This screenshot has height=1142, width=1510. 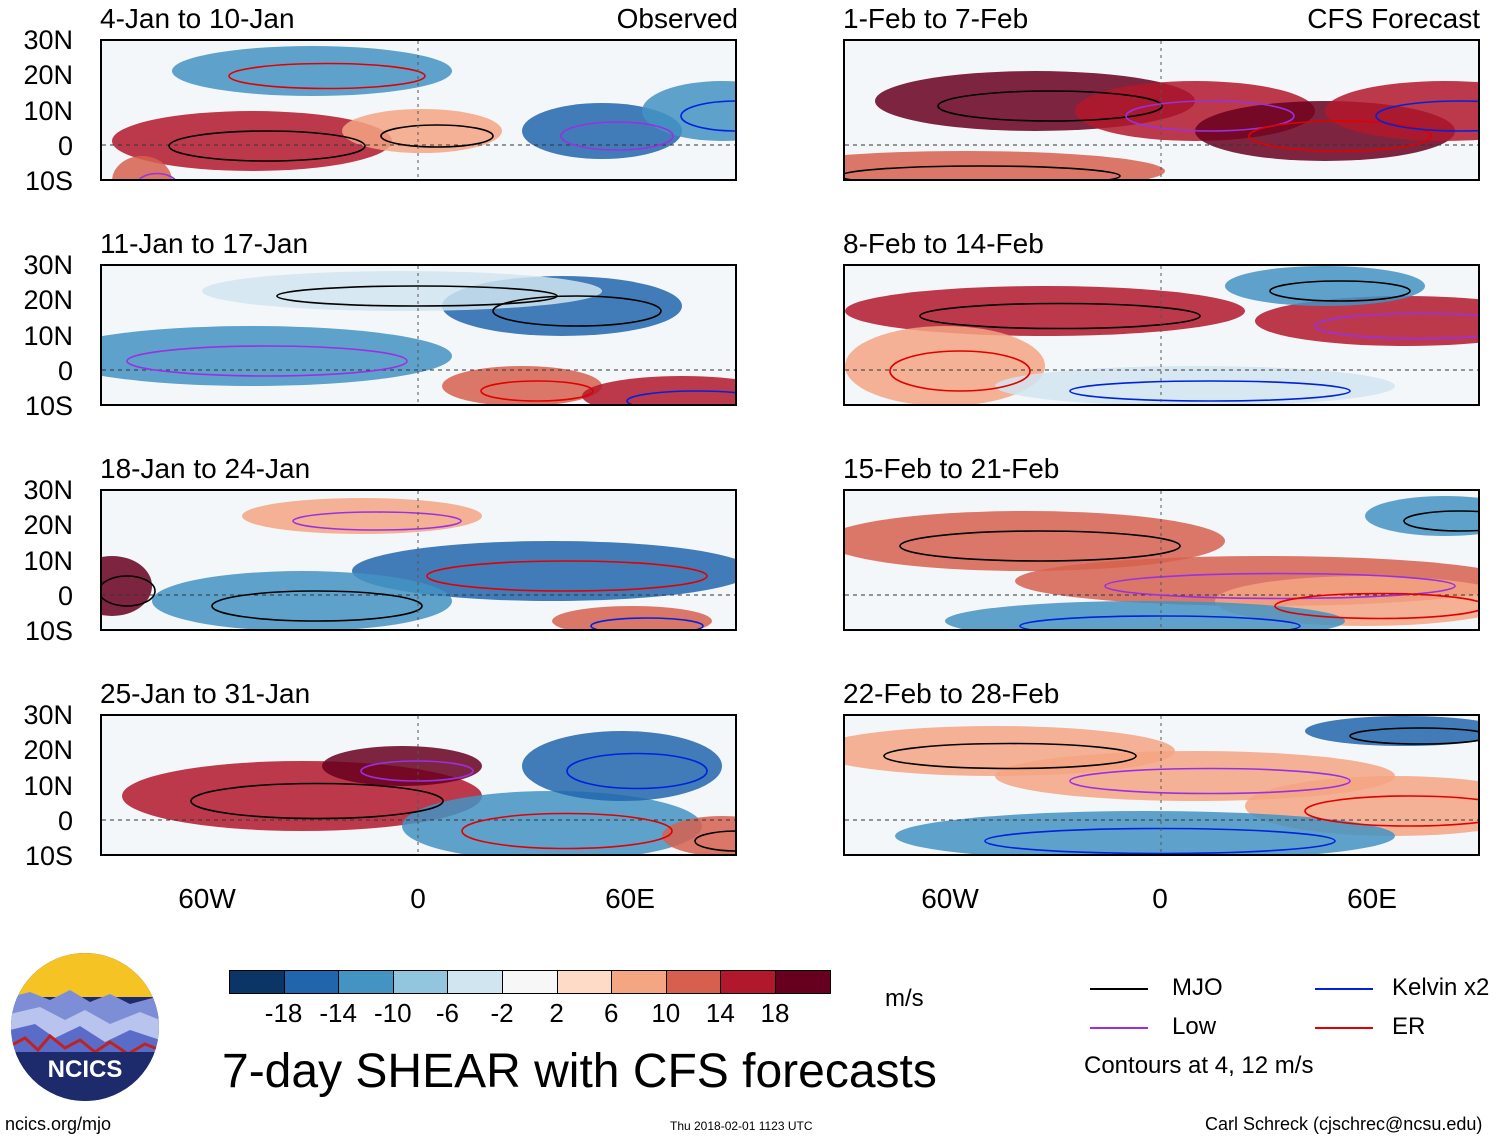 What do you see at coordinates (48, 181) in the screenshot?
I see `lat-label-10s-row1: 10S` at bounding box center [48, 181].